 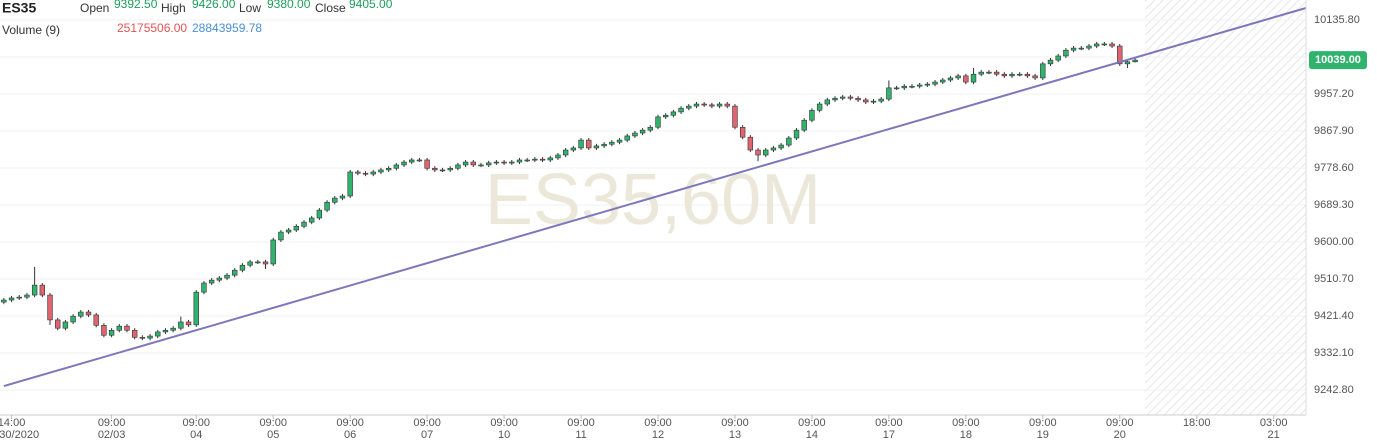 What do you see at coordinates (94, 8) in the screenshot?
I see `open-label: Open` at bounding box center [94, 8].